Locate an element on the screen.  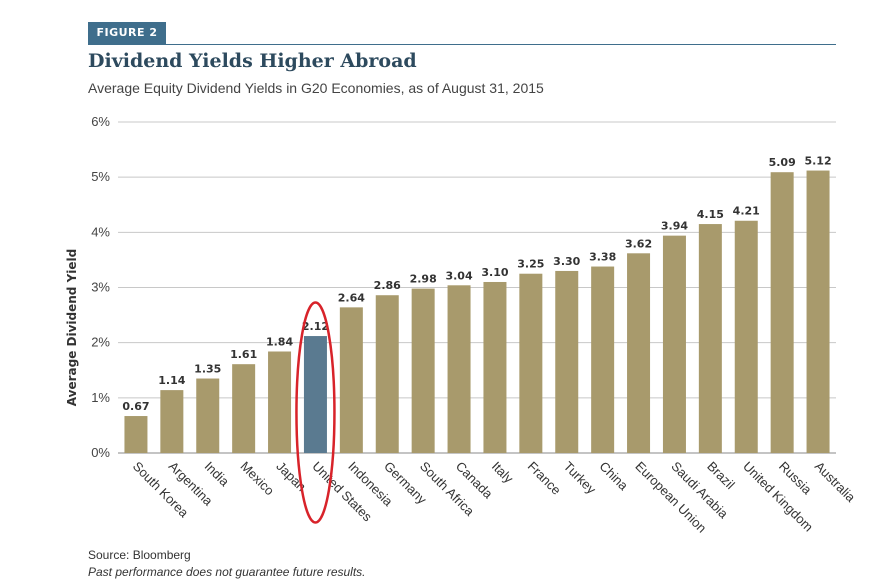
y-tick-label: 6% is located at coordinates (100, 121).